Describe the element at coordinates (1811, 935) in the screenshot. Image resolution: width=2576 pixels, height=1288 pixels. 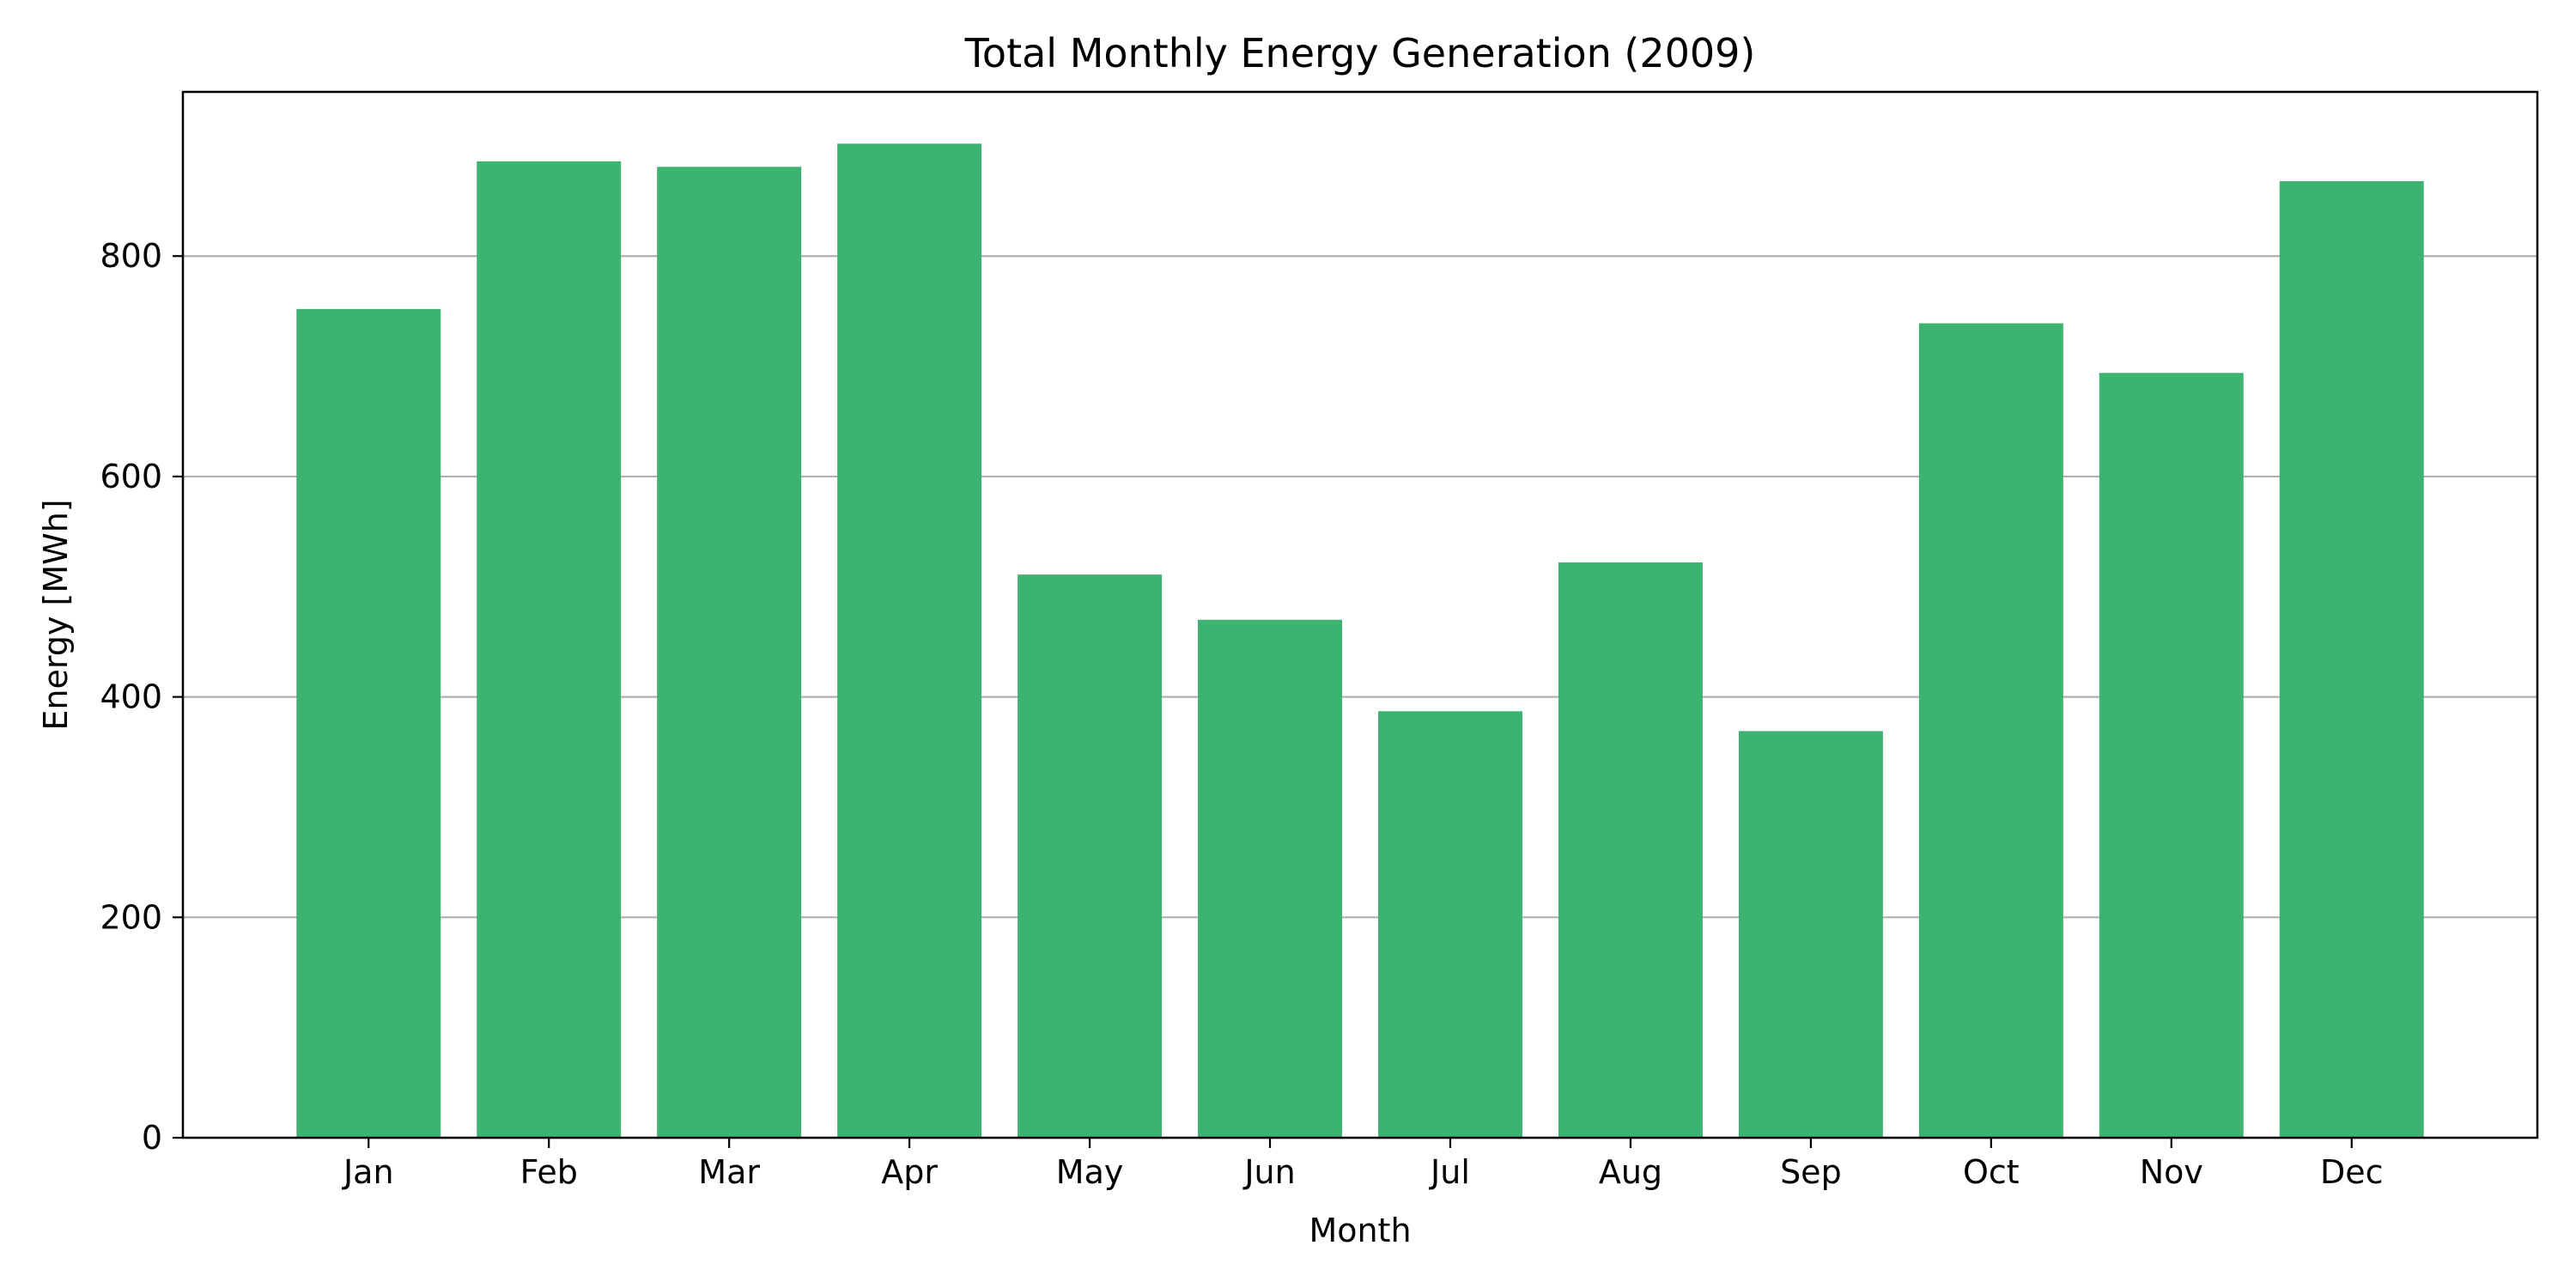
I see `bar-sep` at that location.